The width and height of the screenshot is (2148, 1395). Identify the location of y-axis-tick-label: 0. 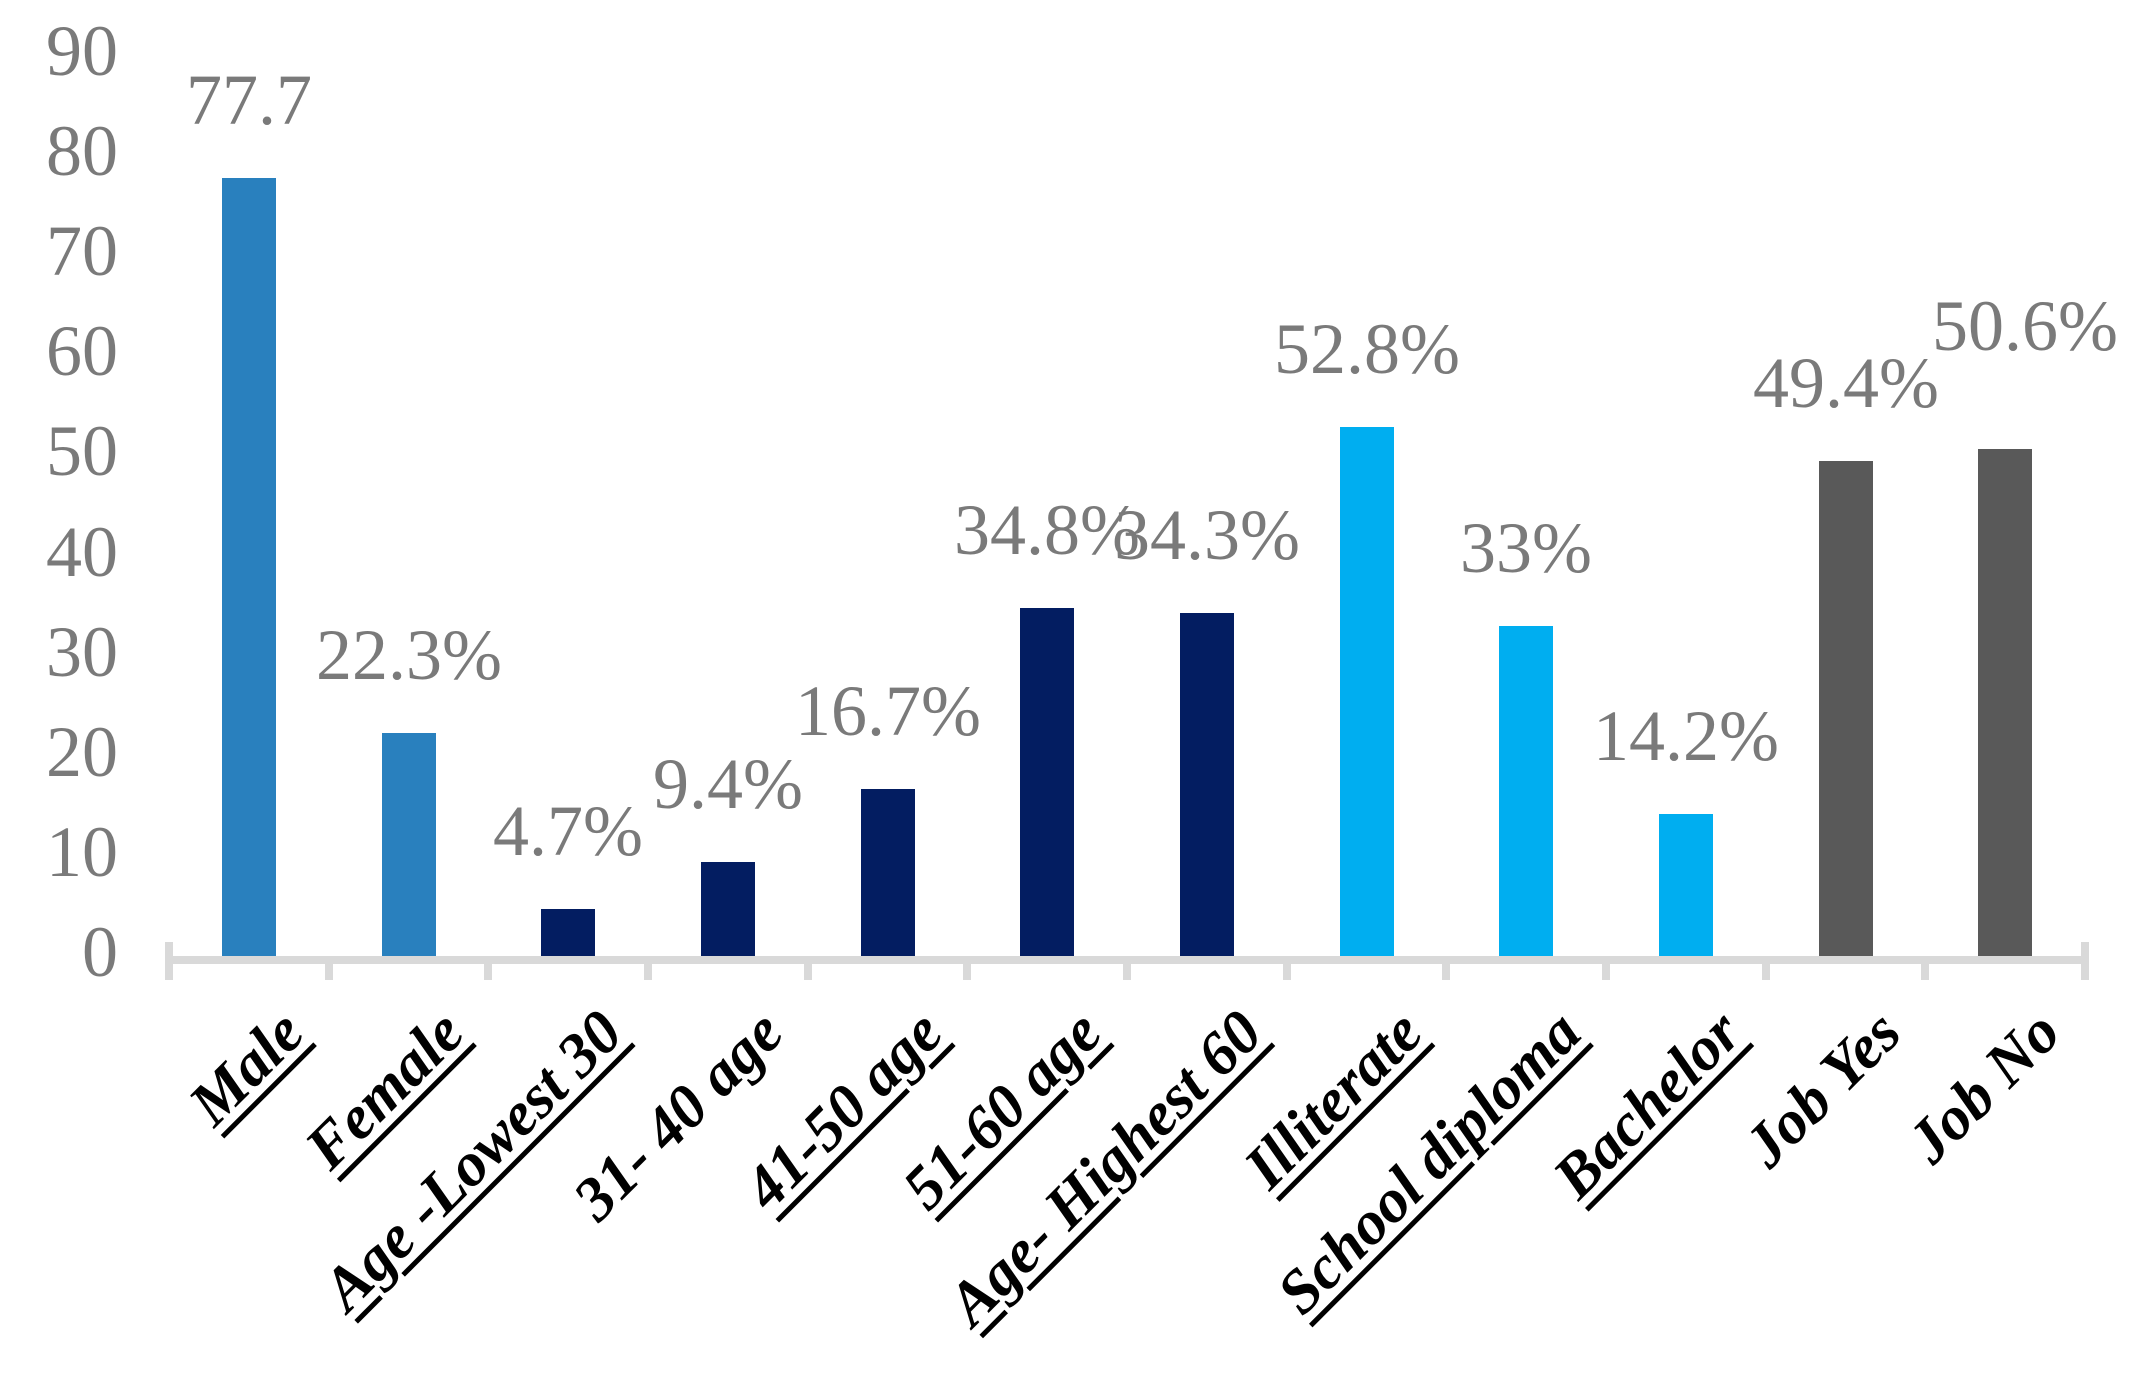
(100, 952).